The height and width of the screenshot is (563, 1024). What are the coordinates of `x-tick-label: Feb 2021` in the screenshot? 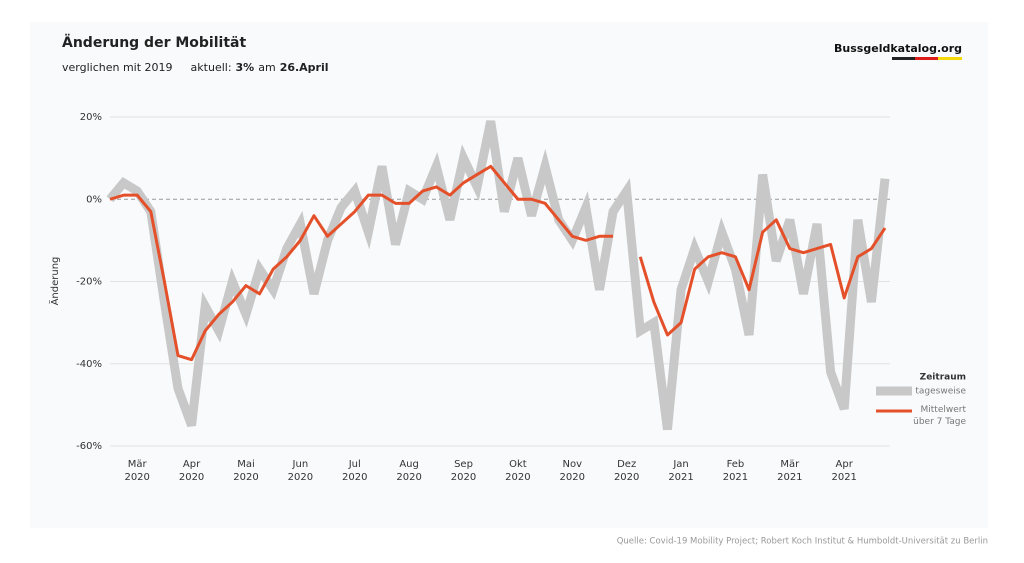 It's located at (735, 471).